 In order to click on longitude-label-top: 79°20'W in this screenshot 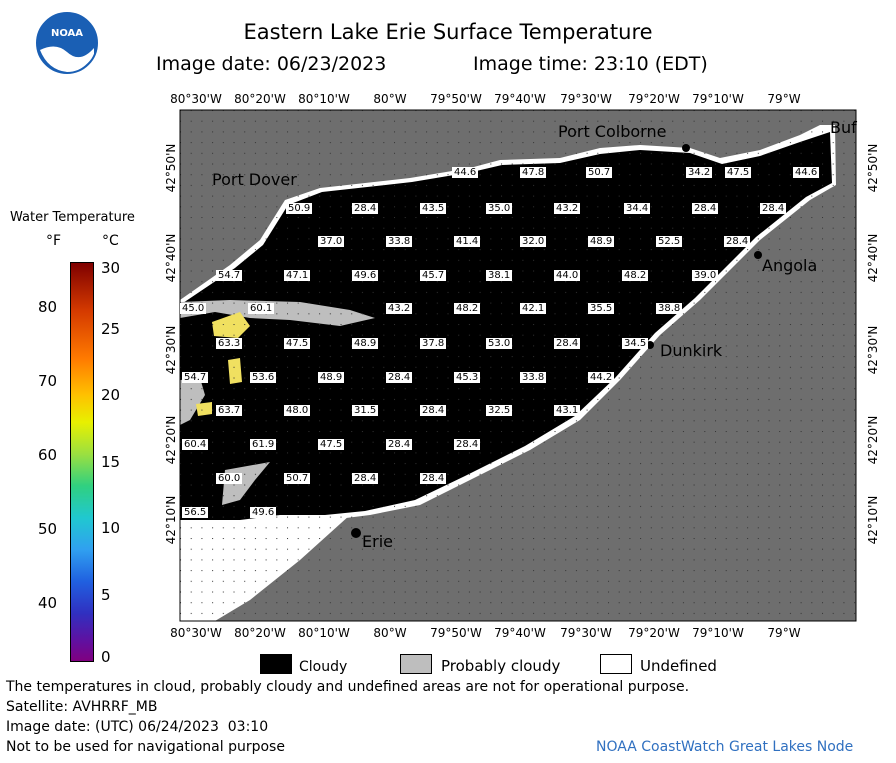, I will do `click(654, 99)`.